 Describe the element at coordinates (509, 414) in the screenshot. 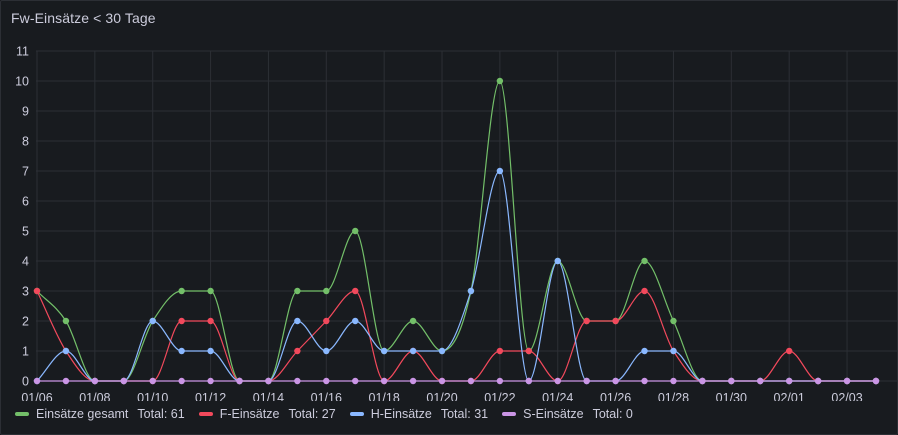

I see `legend-swatch-icon` at that location.